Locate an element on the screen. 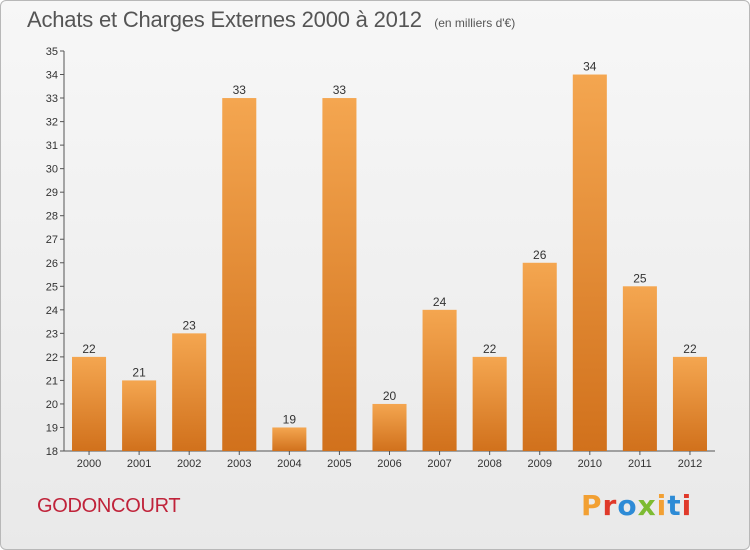 The image size is (750, 550). y-tick-label: 35 is located at coordinates (52, 52).